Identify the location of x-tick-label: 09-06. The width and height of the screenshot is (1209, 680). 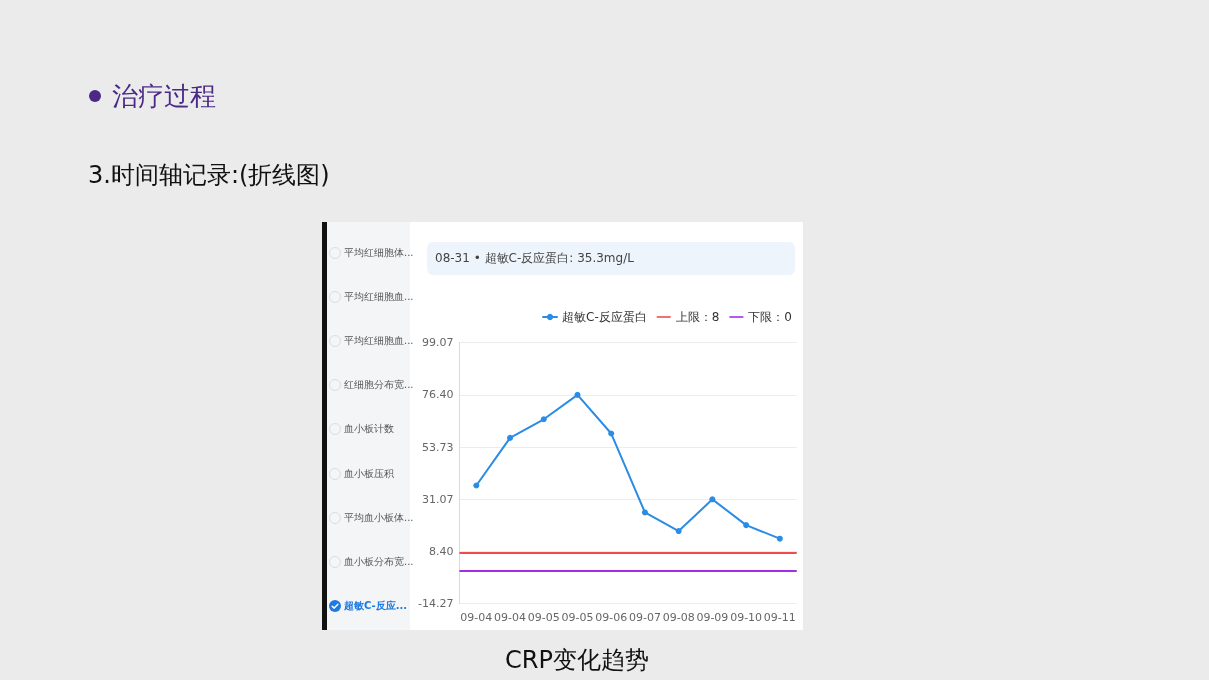
(611, 617).